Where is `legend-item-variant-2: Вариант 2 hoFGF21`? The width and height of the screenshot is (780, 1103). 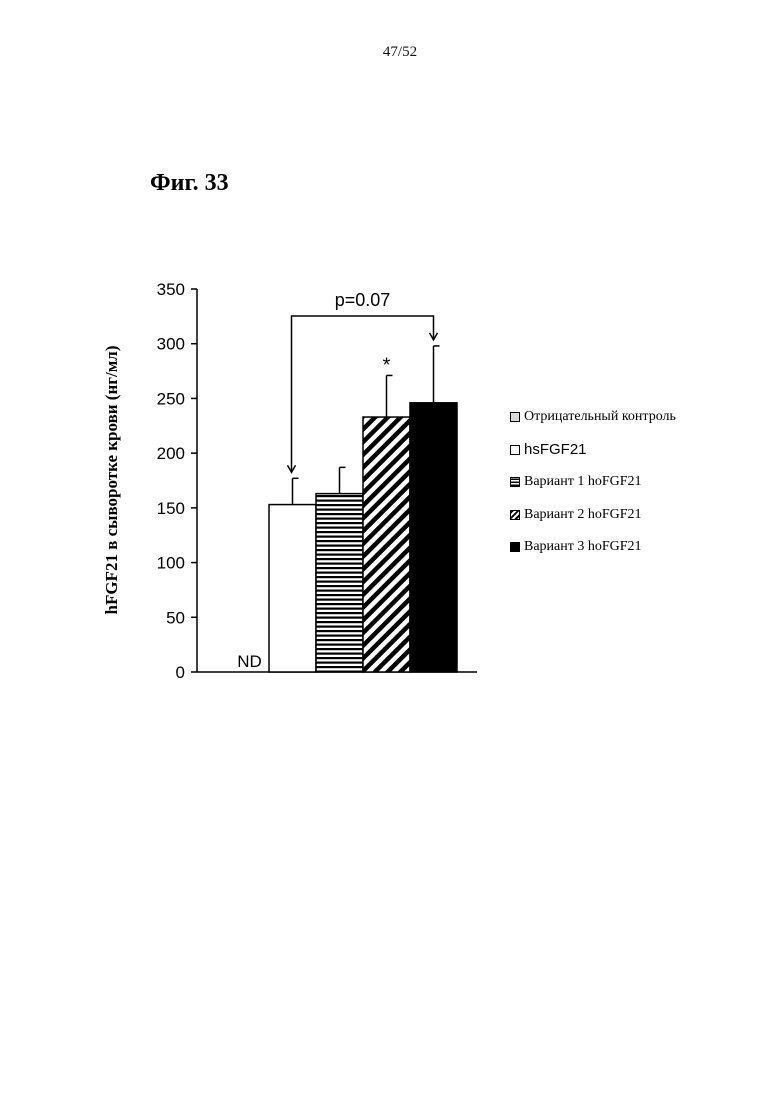 legend-item-variant-2: Вариант 2 hoFGF21 is located at coordinates (593, 515).